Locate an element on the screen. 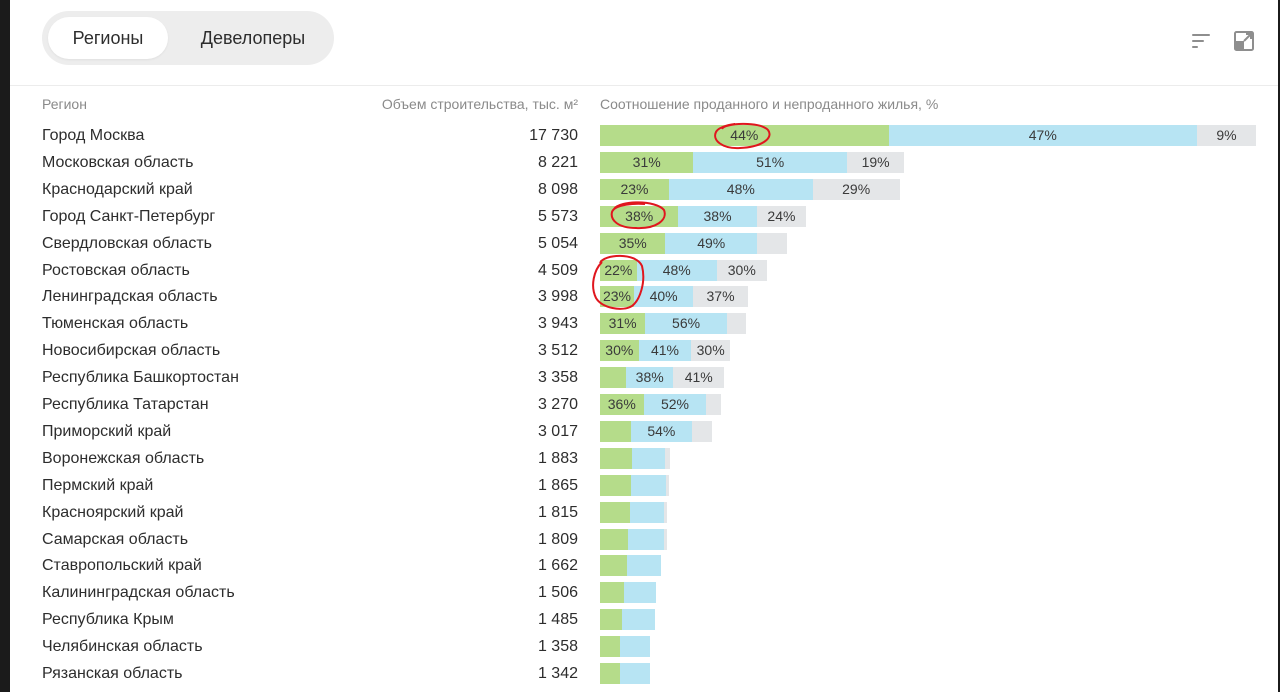  table-row: Республика Крым 1 485 is located at coordinates (639, 619).